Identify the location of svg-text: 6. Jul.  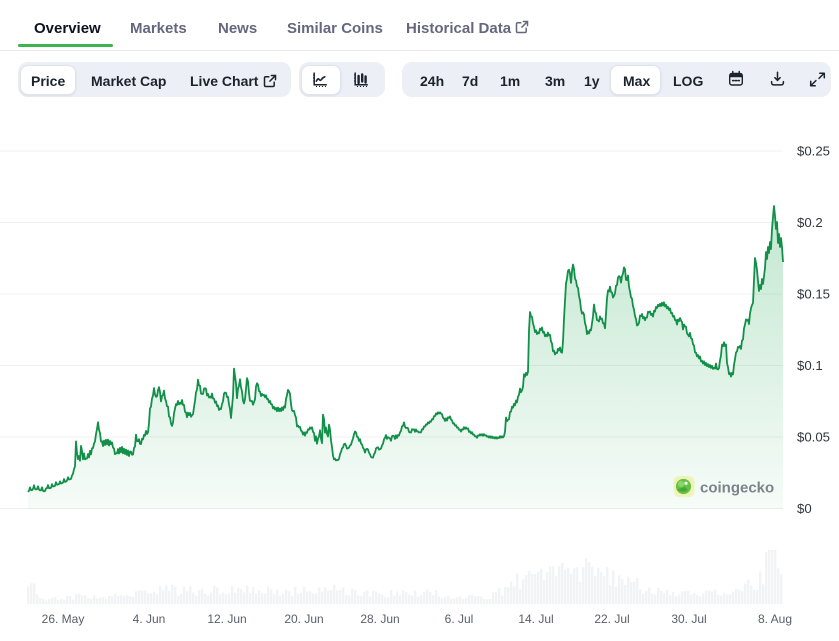
(459, 619).